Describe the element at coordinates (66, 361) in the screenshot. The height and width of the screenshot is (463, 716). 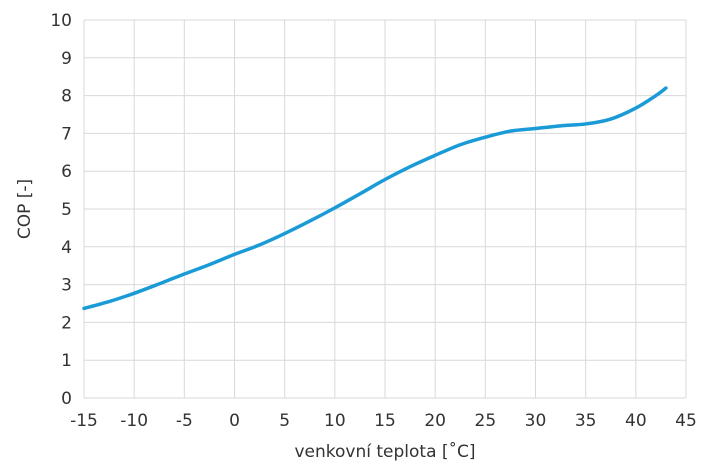
I see `y-tick-label: 1` at that location.